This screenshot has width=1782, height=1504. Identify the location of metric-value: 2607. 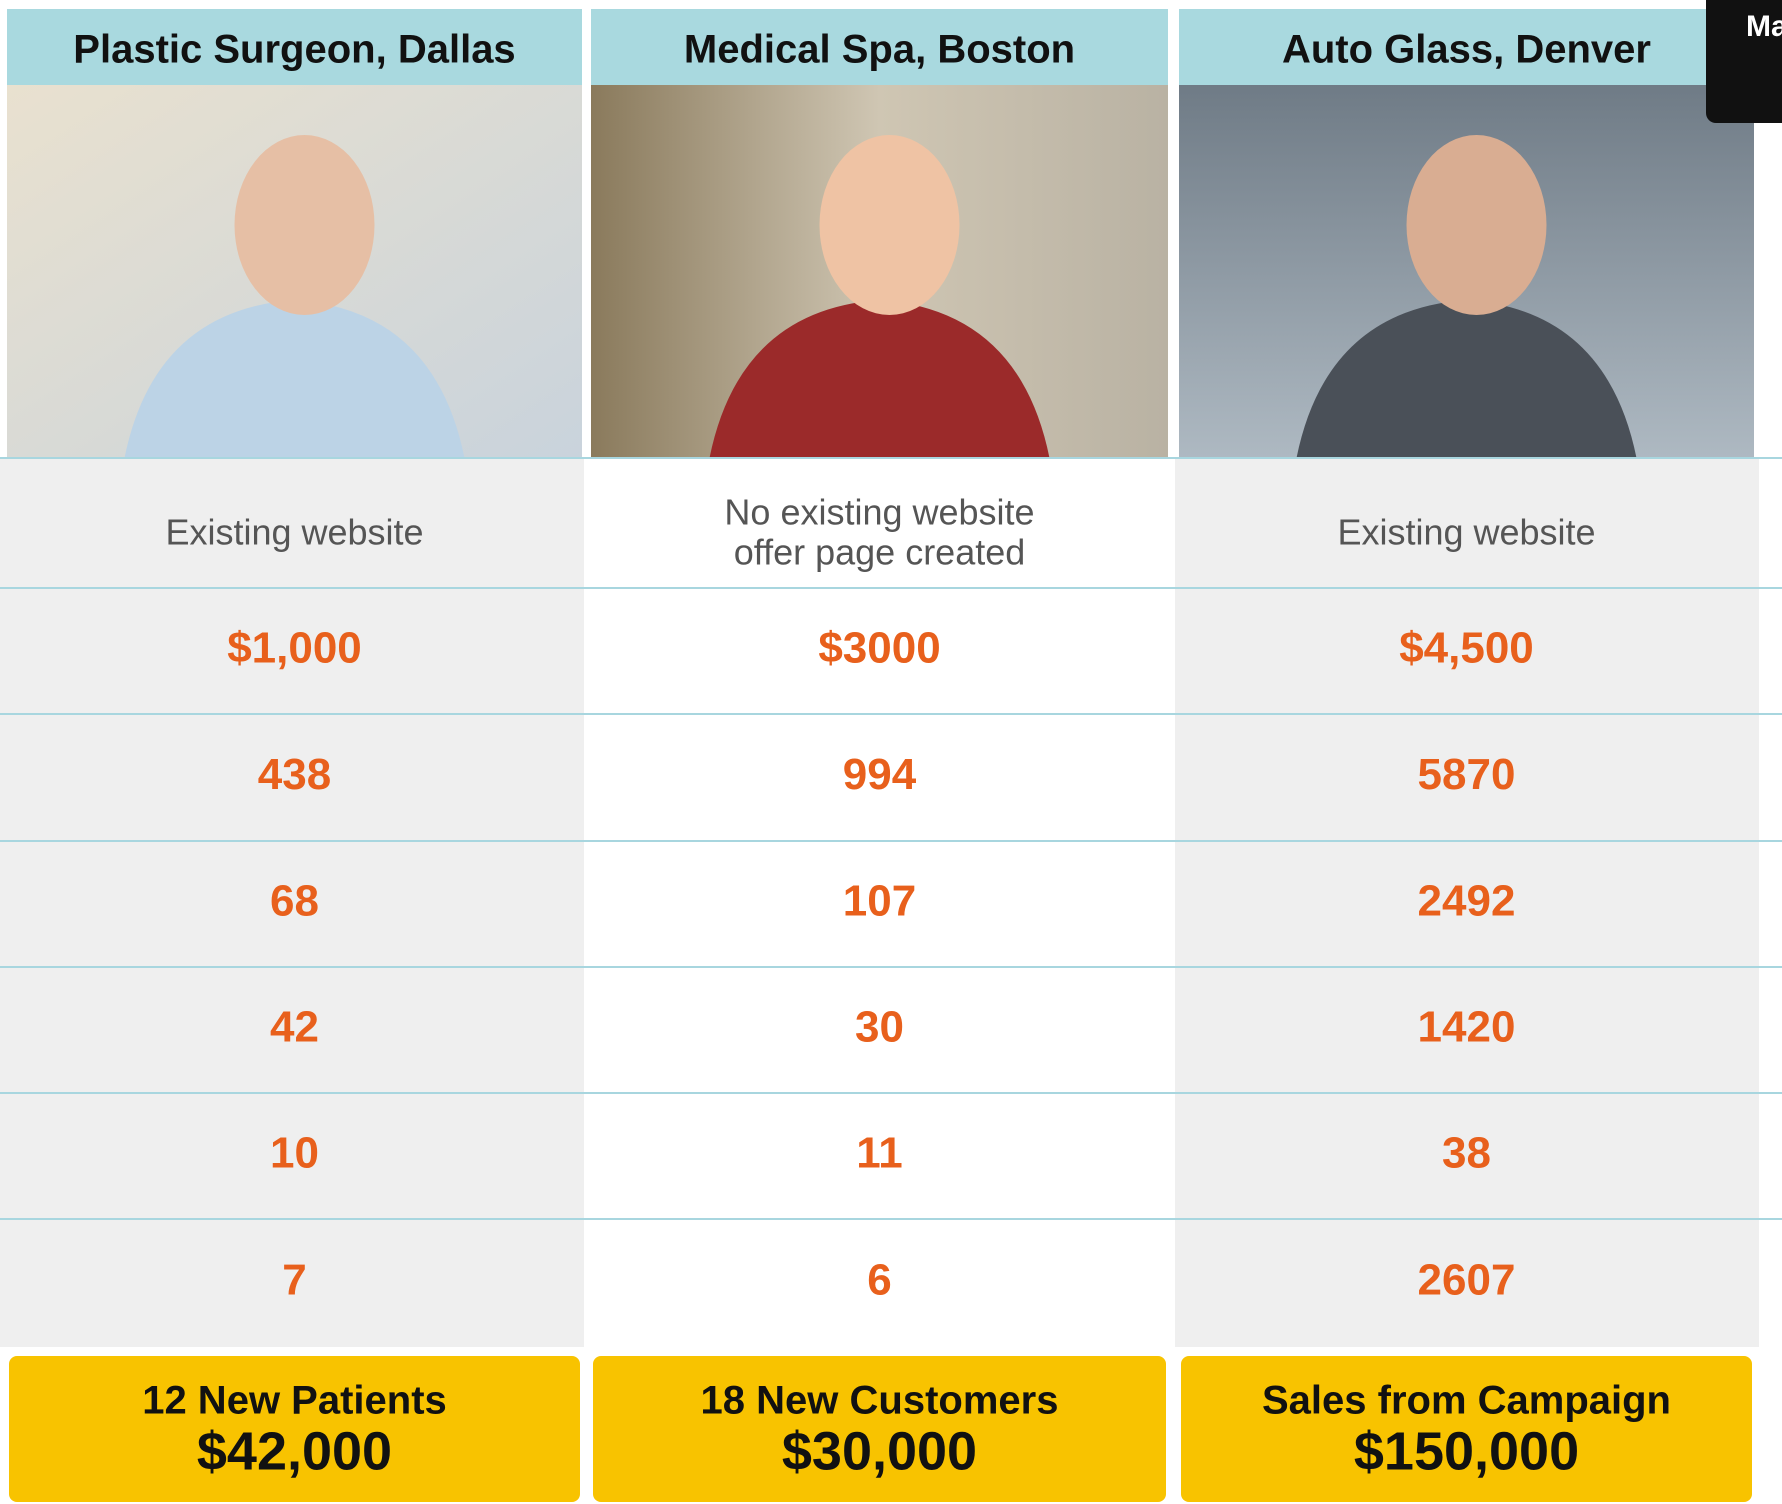
(1467, 1280).